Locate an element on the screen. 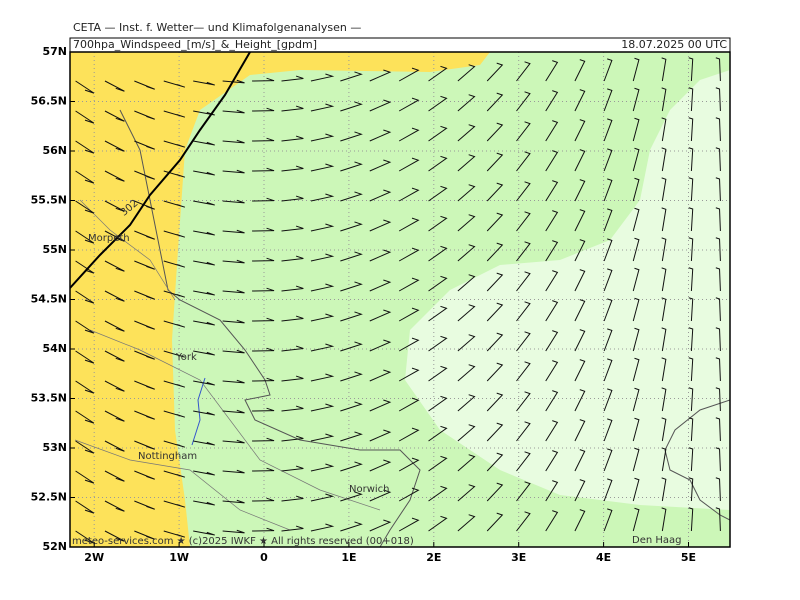 This screenshot has width=800, height=600. lat-label: 53N is located at coordinates (54, 447).